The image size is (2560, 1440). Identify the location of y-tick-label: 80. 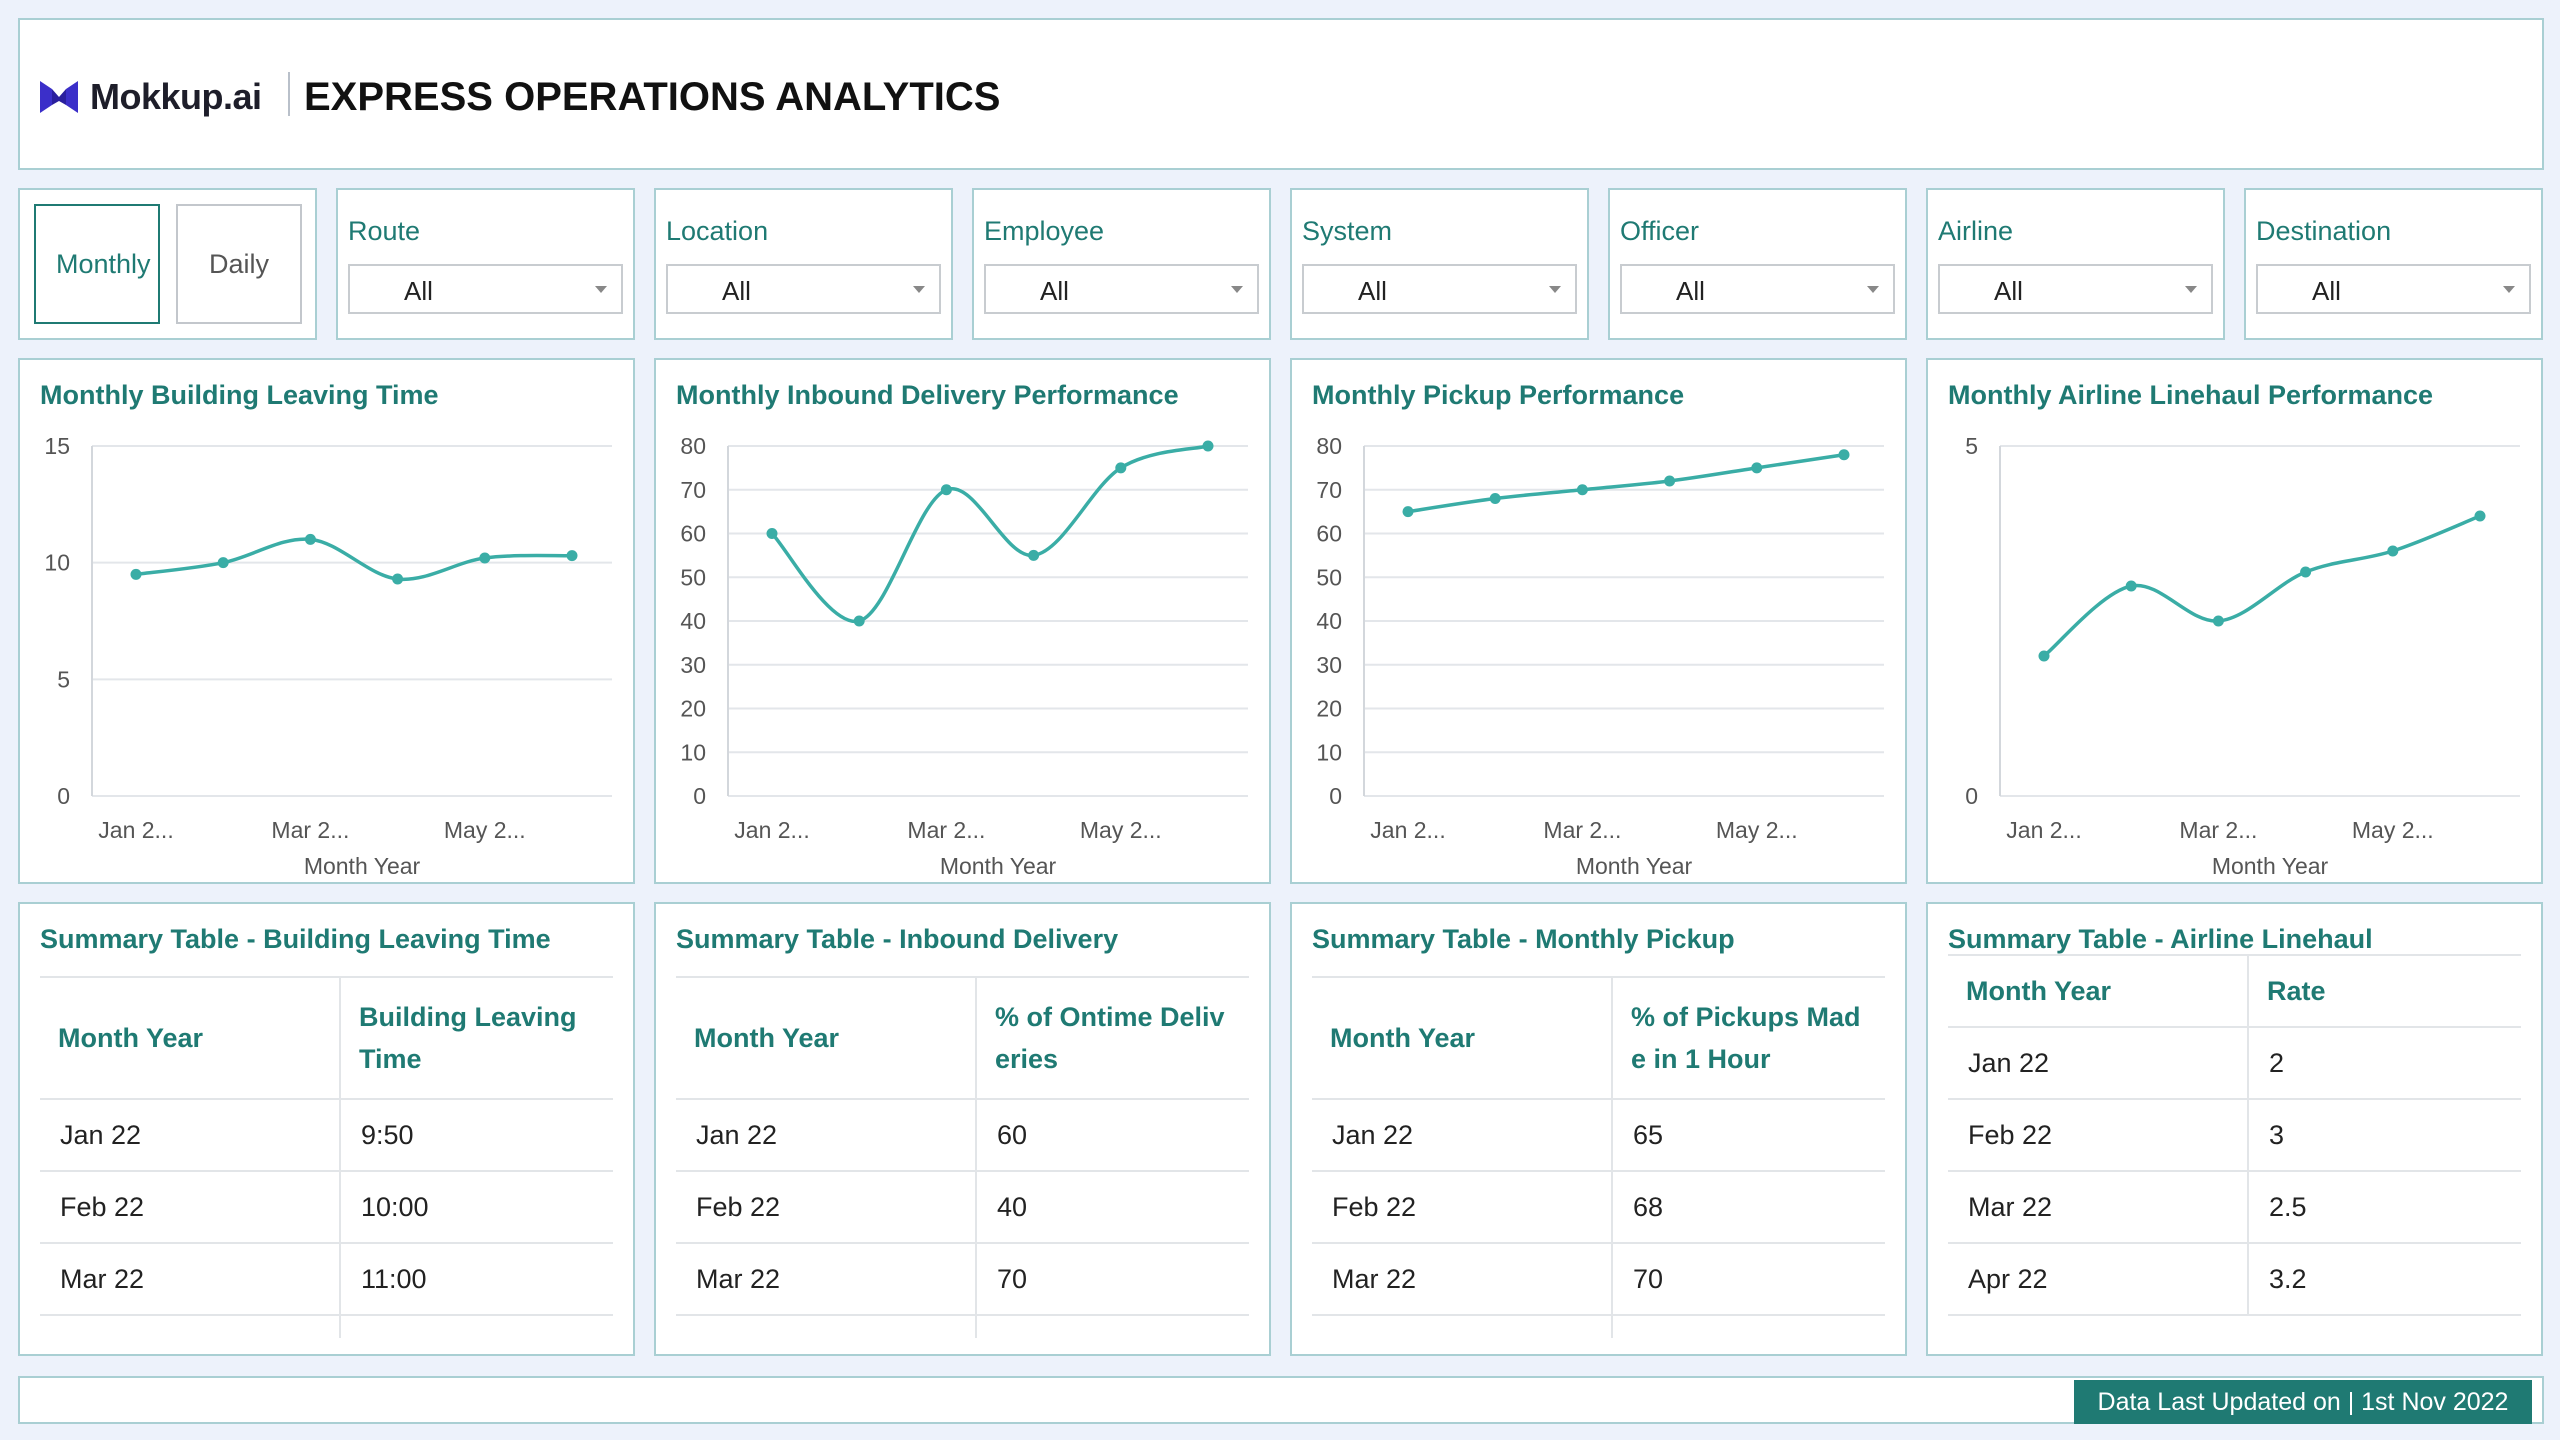
(693, 446).